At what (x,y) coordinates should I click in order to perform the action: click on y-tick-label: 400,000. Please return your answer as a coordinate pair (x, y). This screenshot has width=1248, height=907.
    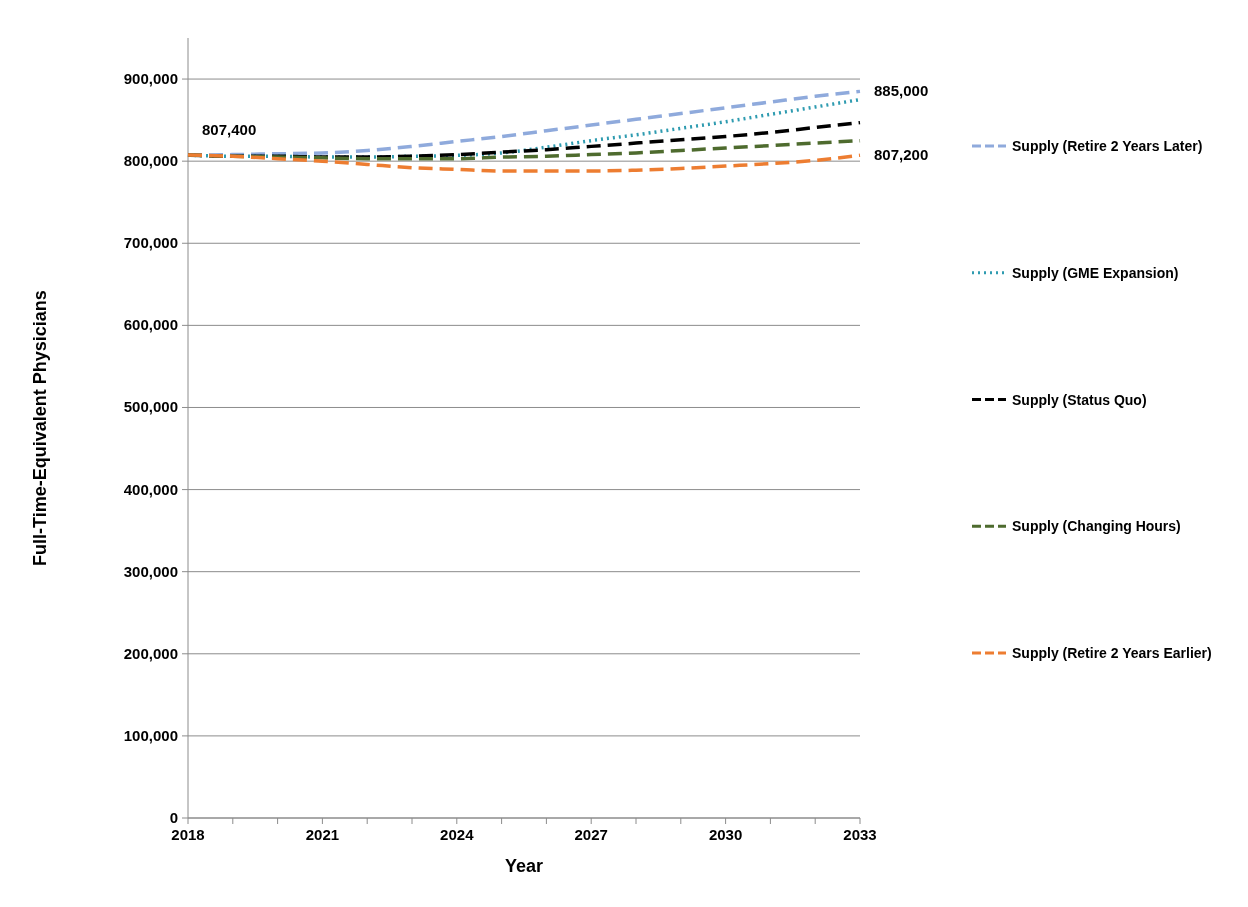
    Looking at the image, I should click on (150, 489).